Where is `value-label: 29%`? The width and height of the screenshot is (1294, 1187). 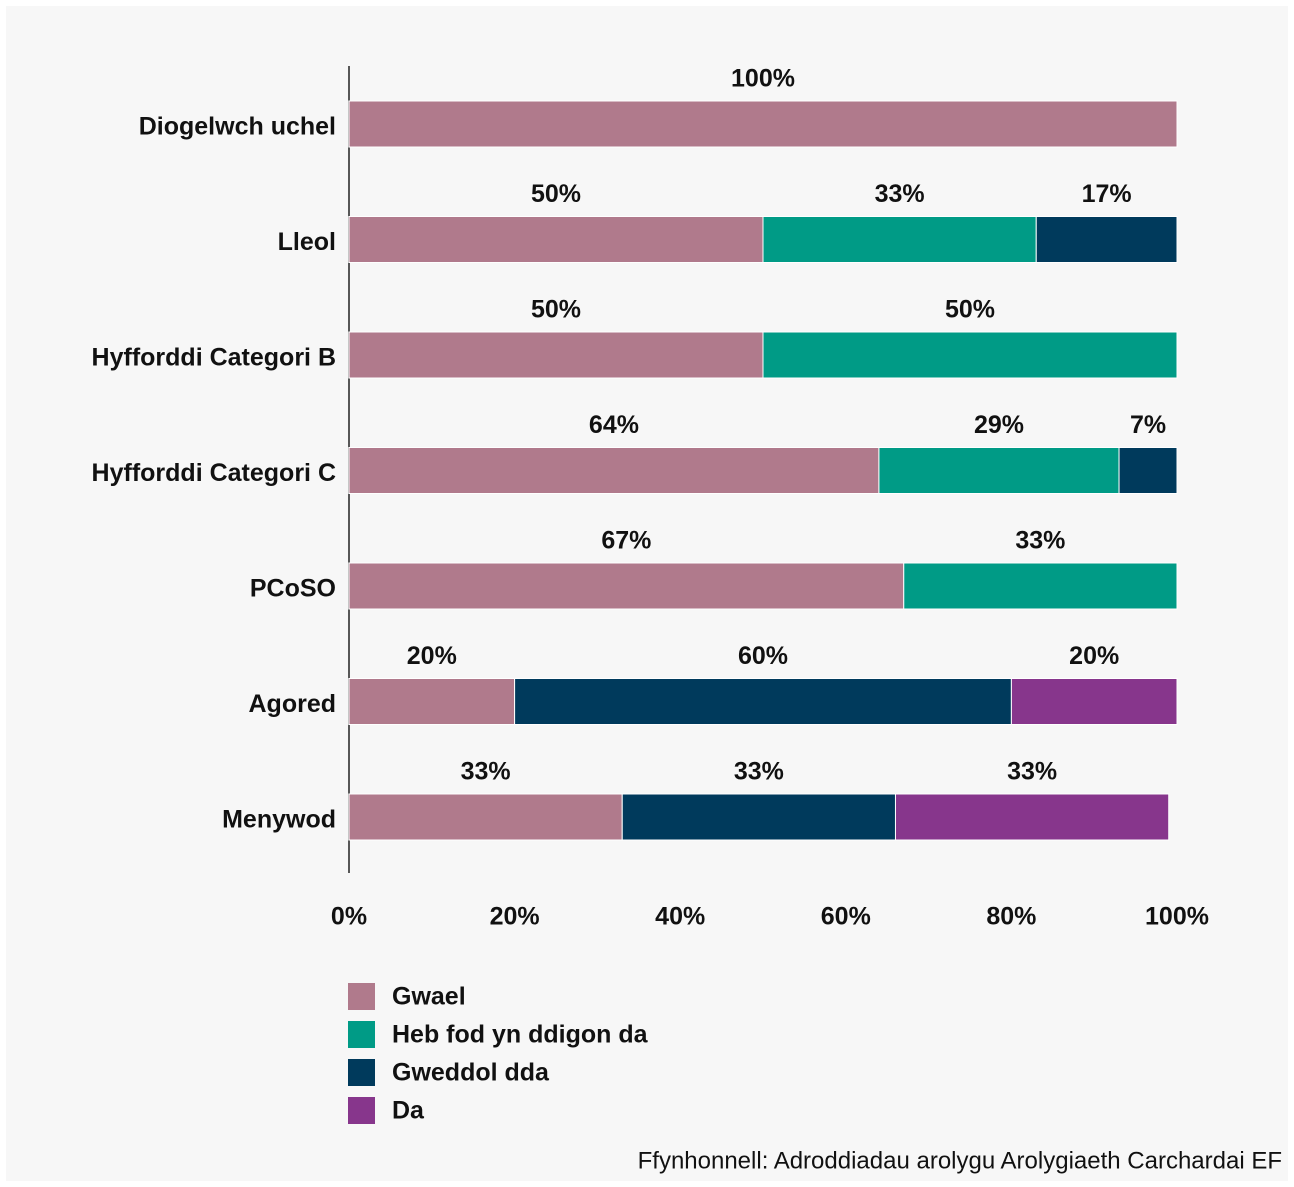
value-label: 29% is located at coordinates (999, 425).